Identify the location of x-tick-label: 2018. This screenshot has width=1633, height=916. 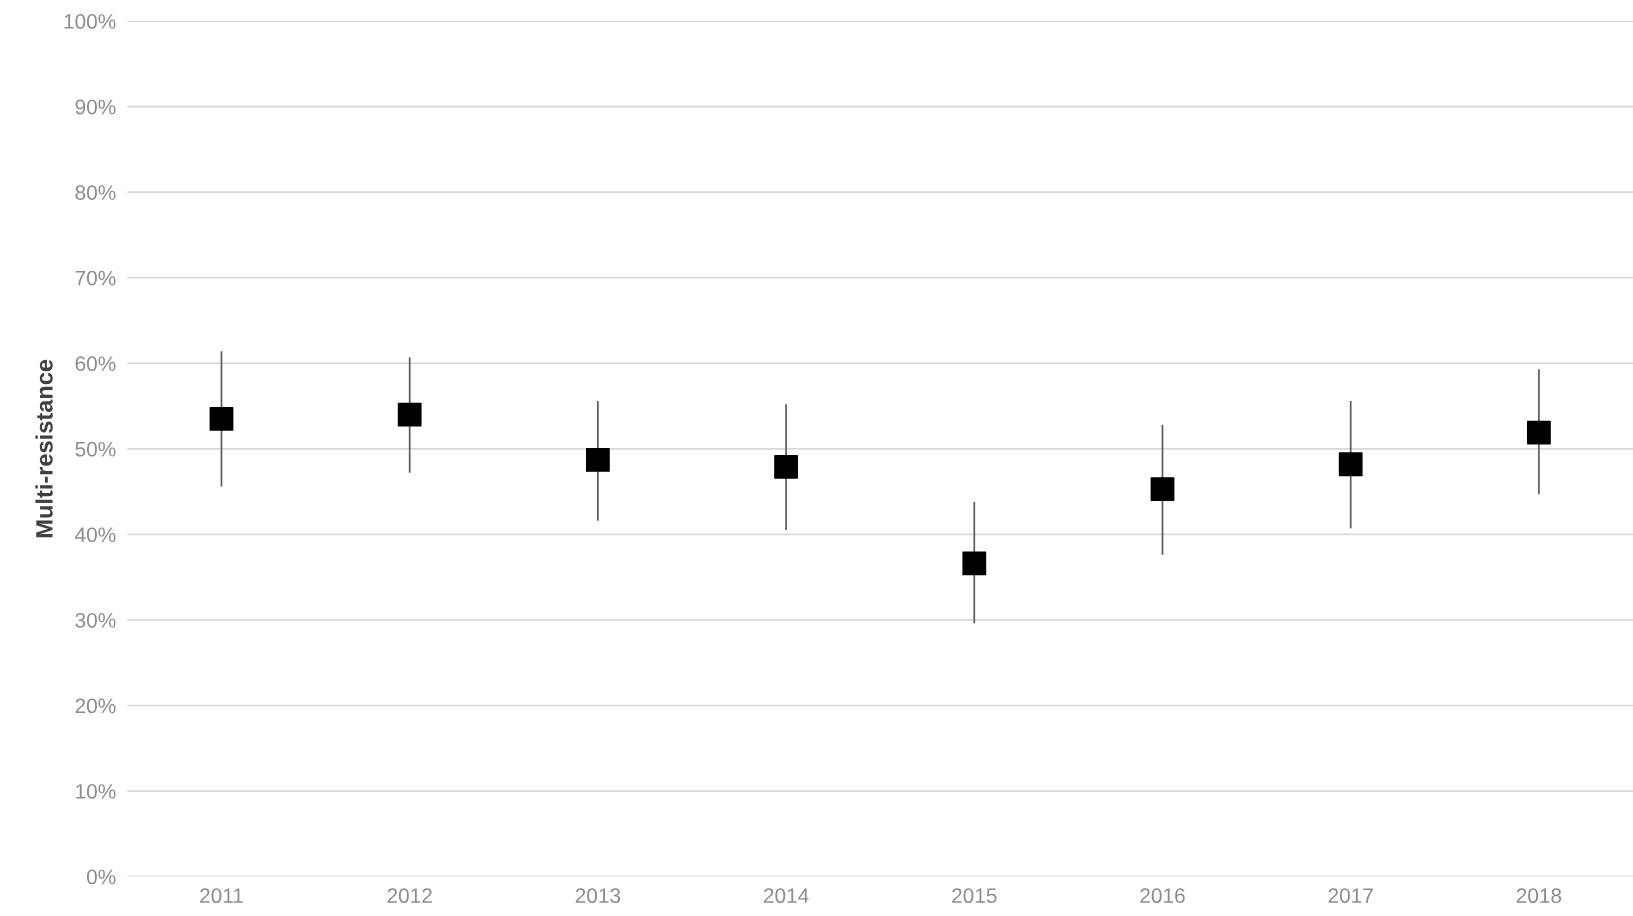
(1539, 896).